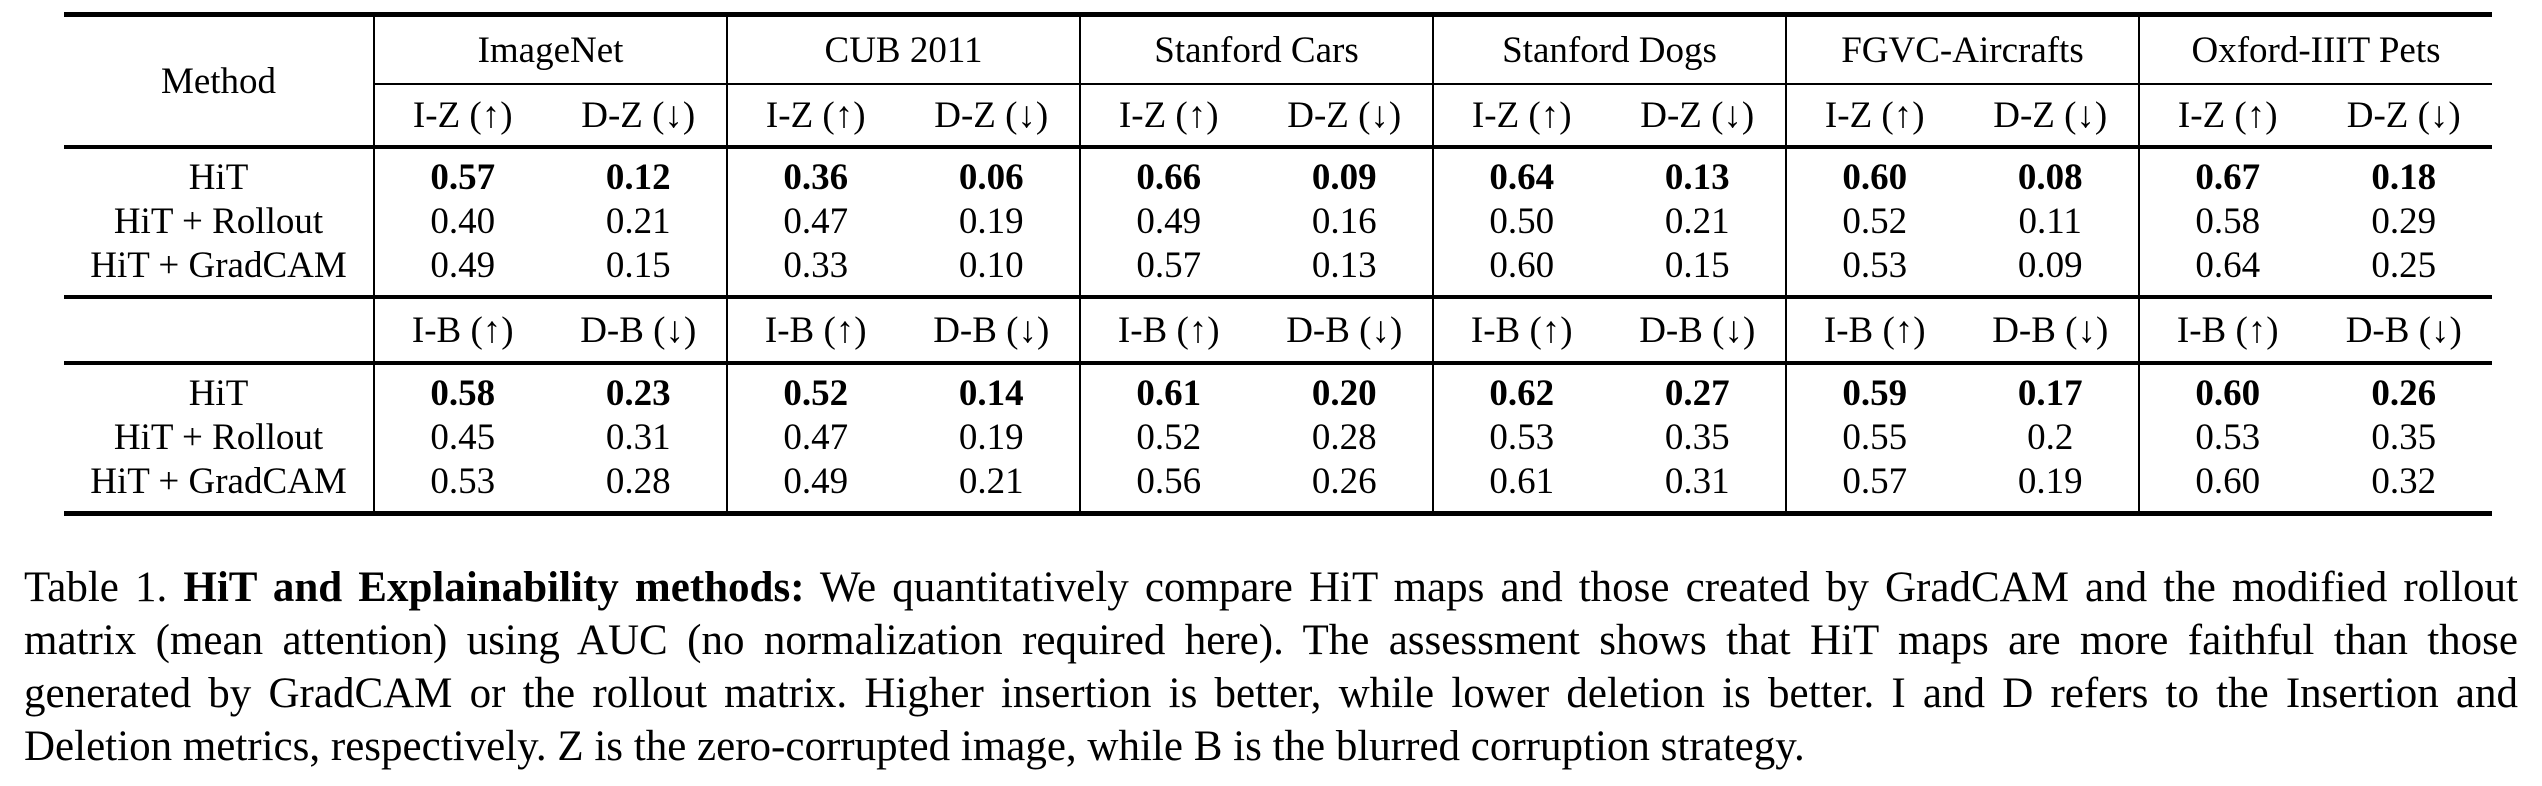  What do you see at coordinates (2050, 393) in the screenshot?
I see `value-cell: 0.17` at bounding box center [2050, 393].